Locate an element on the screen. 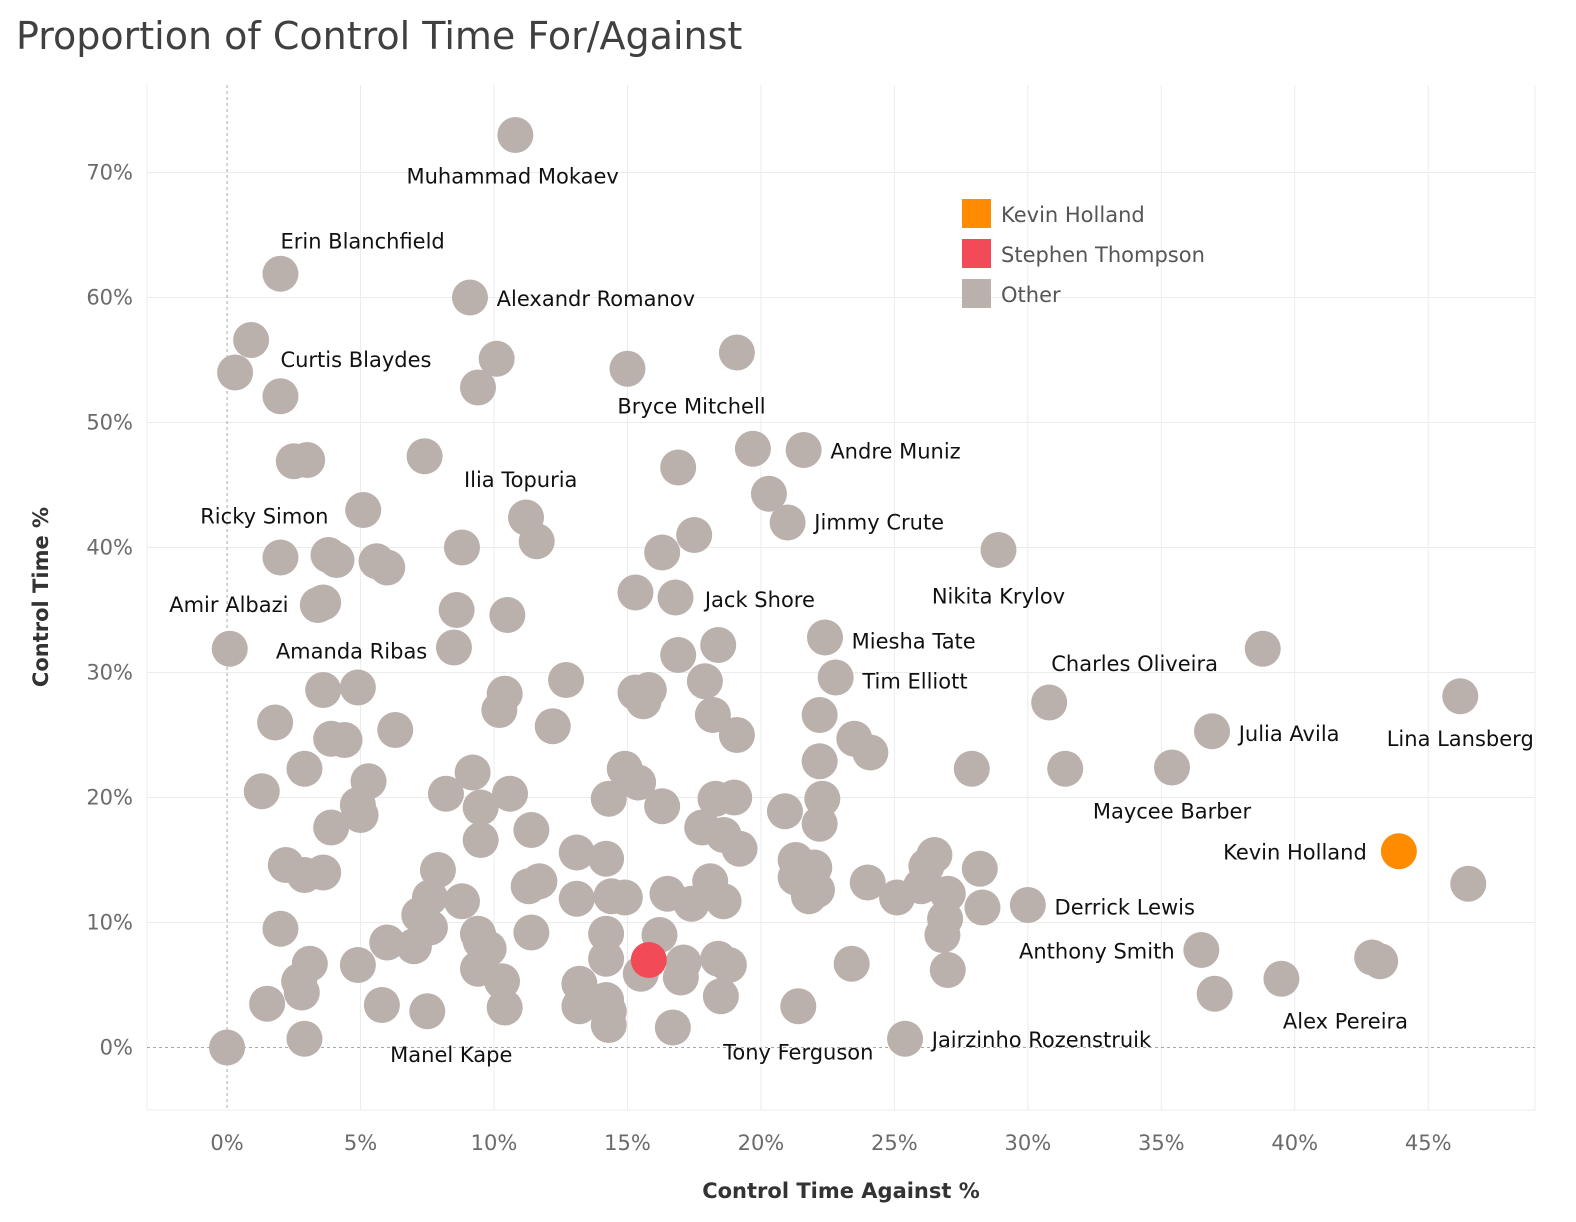  x-tick-label: 5% is located at coordinates (360, 1143).